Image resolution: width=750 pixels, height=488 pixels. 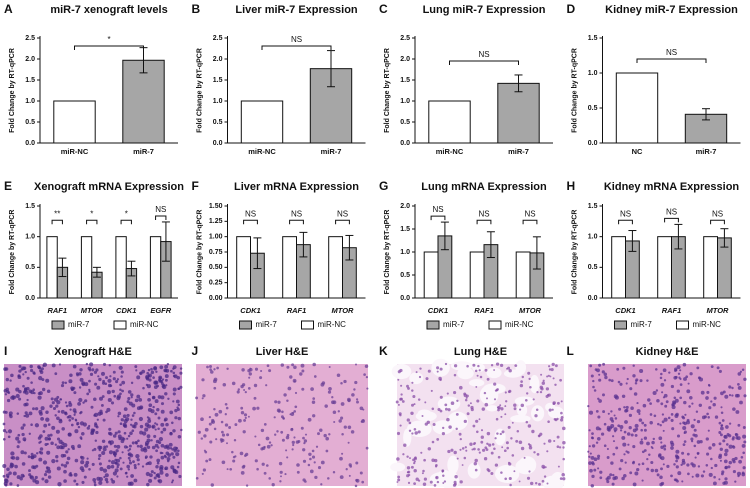 What do you see at coordinates (282, 352) in the screenshot?
I see `image-title: Liver H&E` at bounding box center [282, 352].